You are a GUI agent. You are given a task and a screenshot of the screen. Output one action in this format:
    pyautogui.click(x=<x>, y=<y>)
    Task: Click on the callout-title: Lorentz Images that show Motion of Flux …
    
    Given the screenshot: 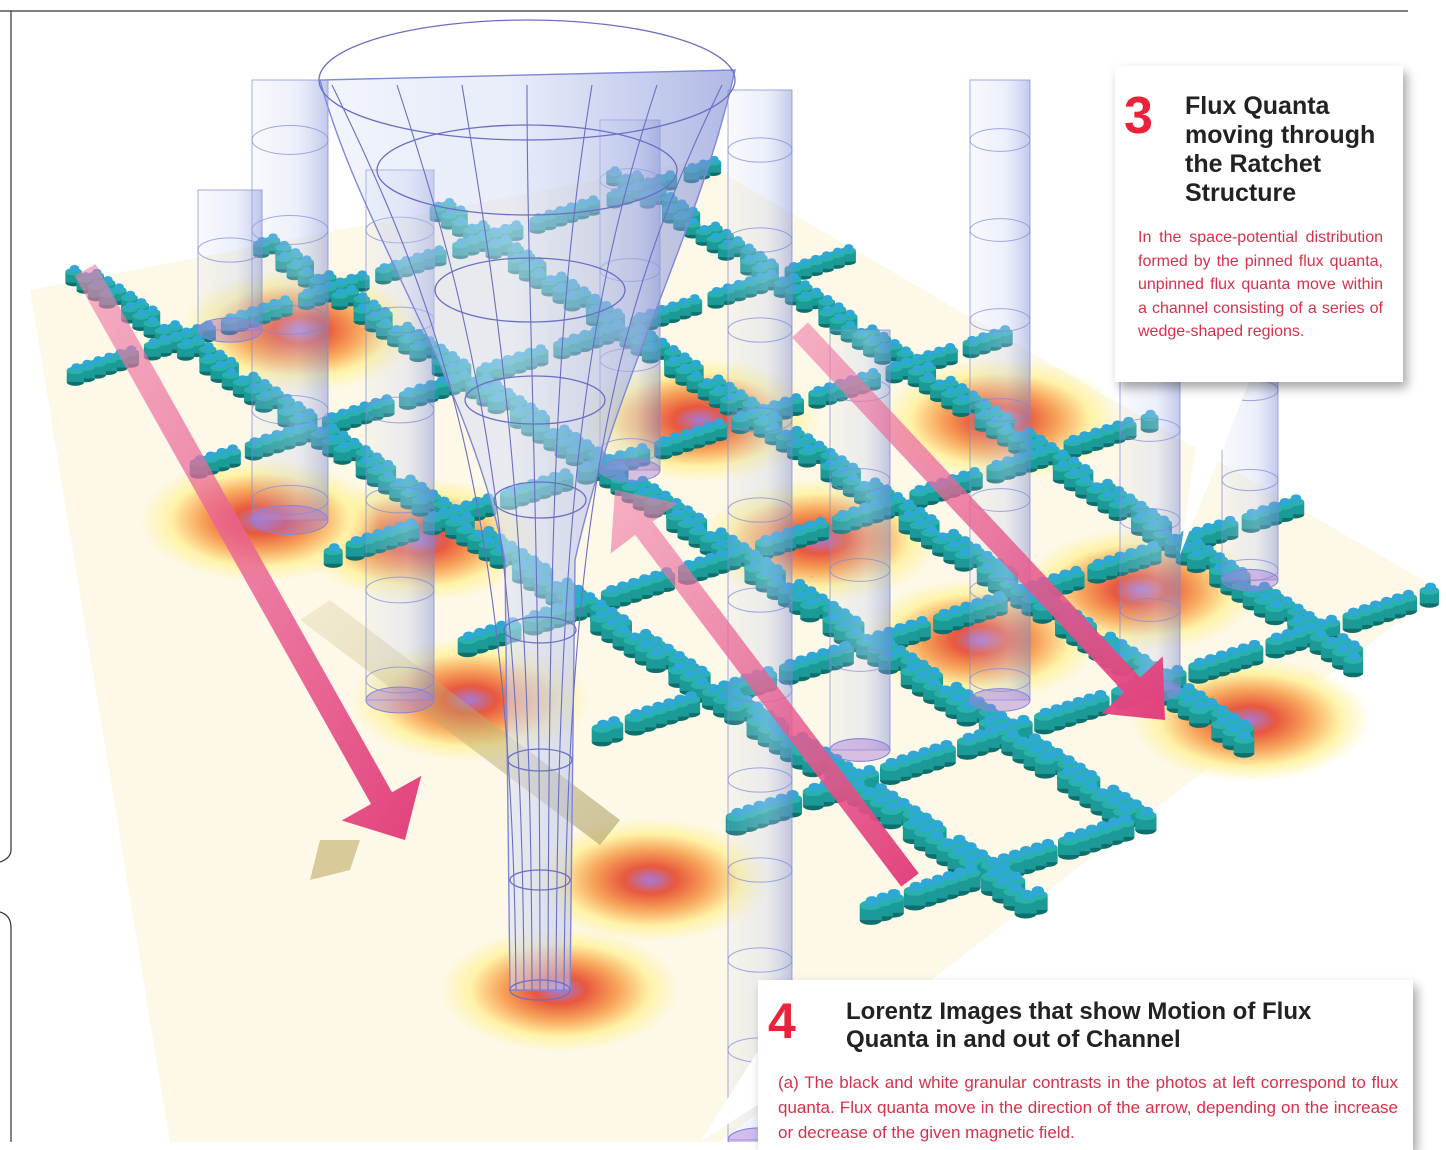 What is the action you would take?
    pyautogui.click(x=1116, y=1026)
    